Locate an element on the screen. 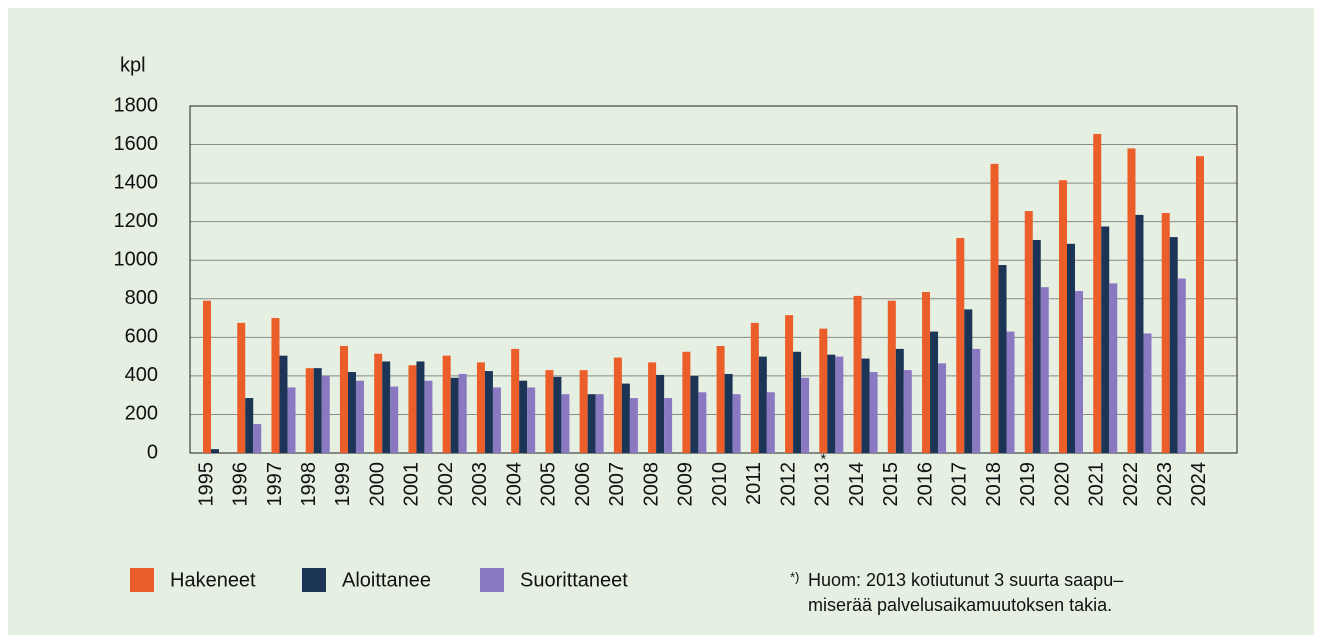 This screenshot has width=1322, height=643. legend-label: Hakeneet is located at coordinates (213, 580).